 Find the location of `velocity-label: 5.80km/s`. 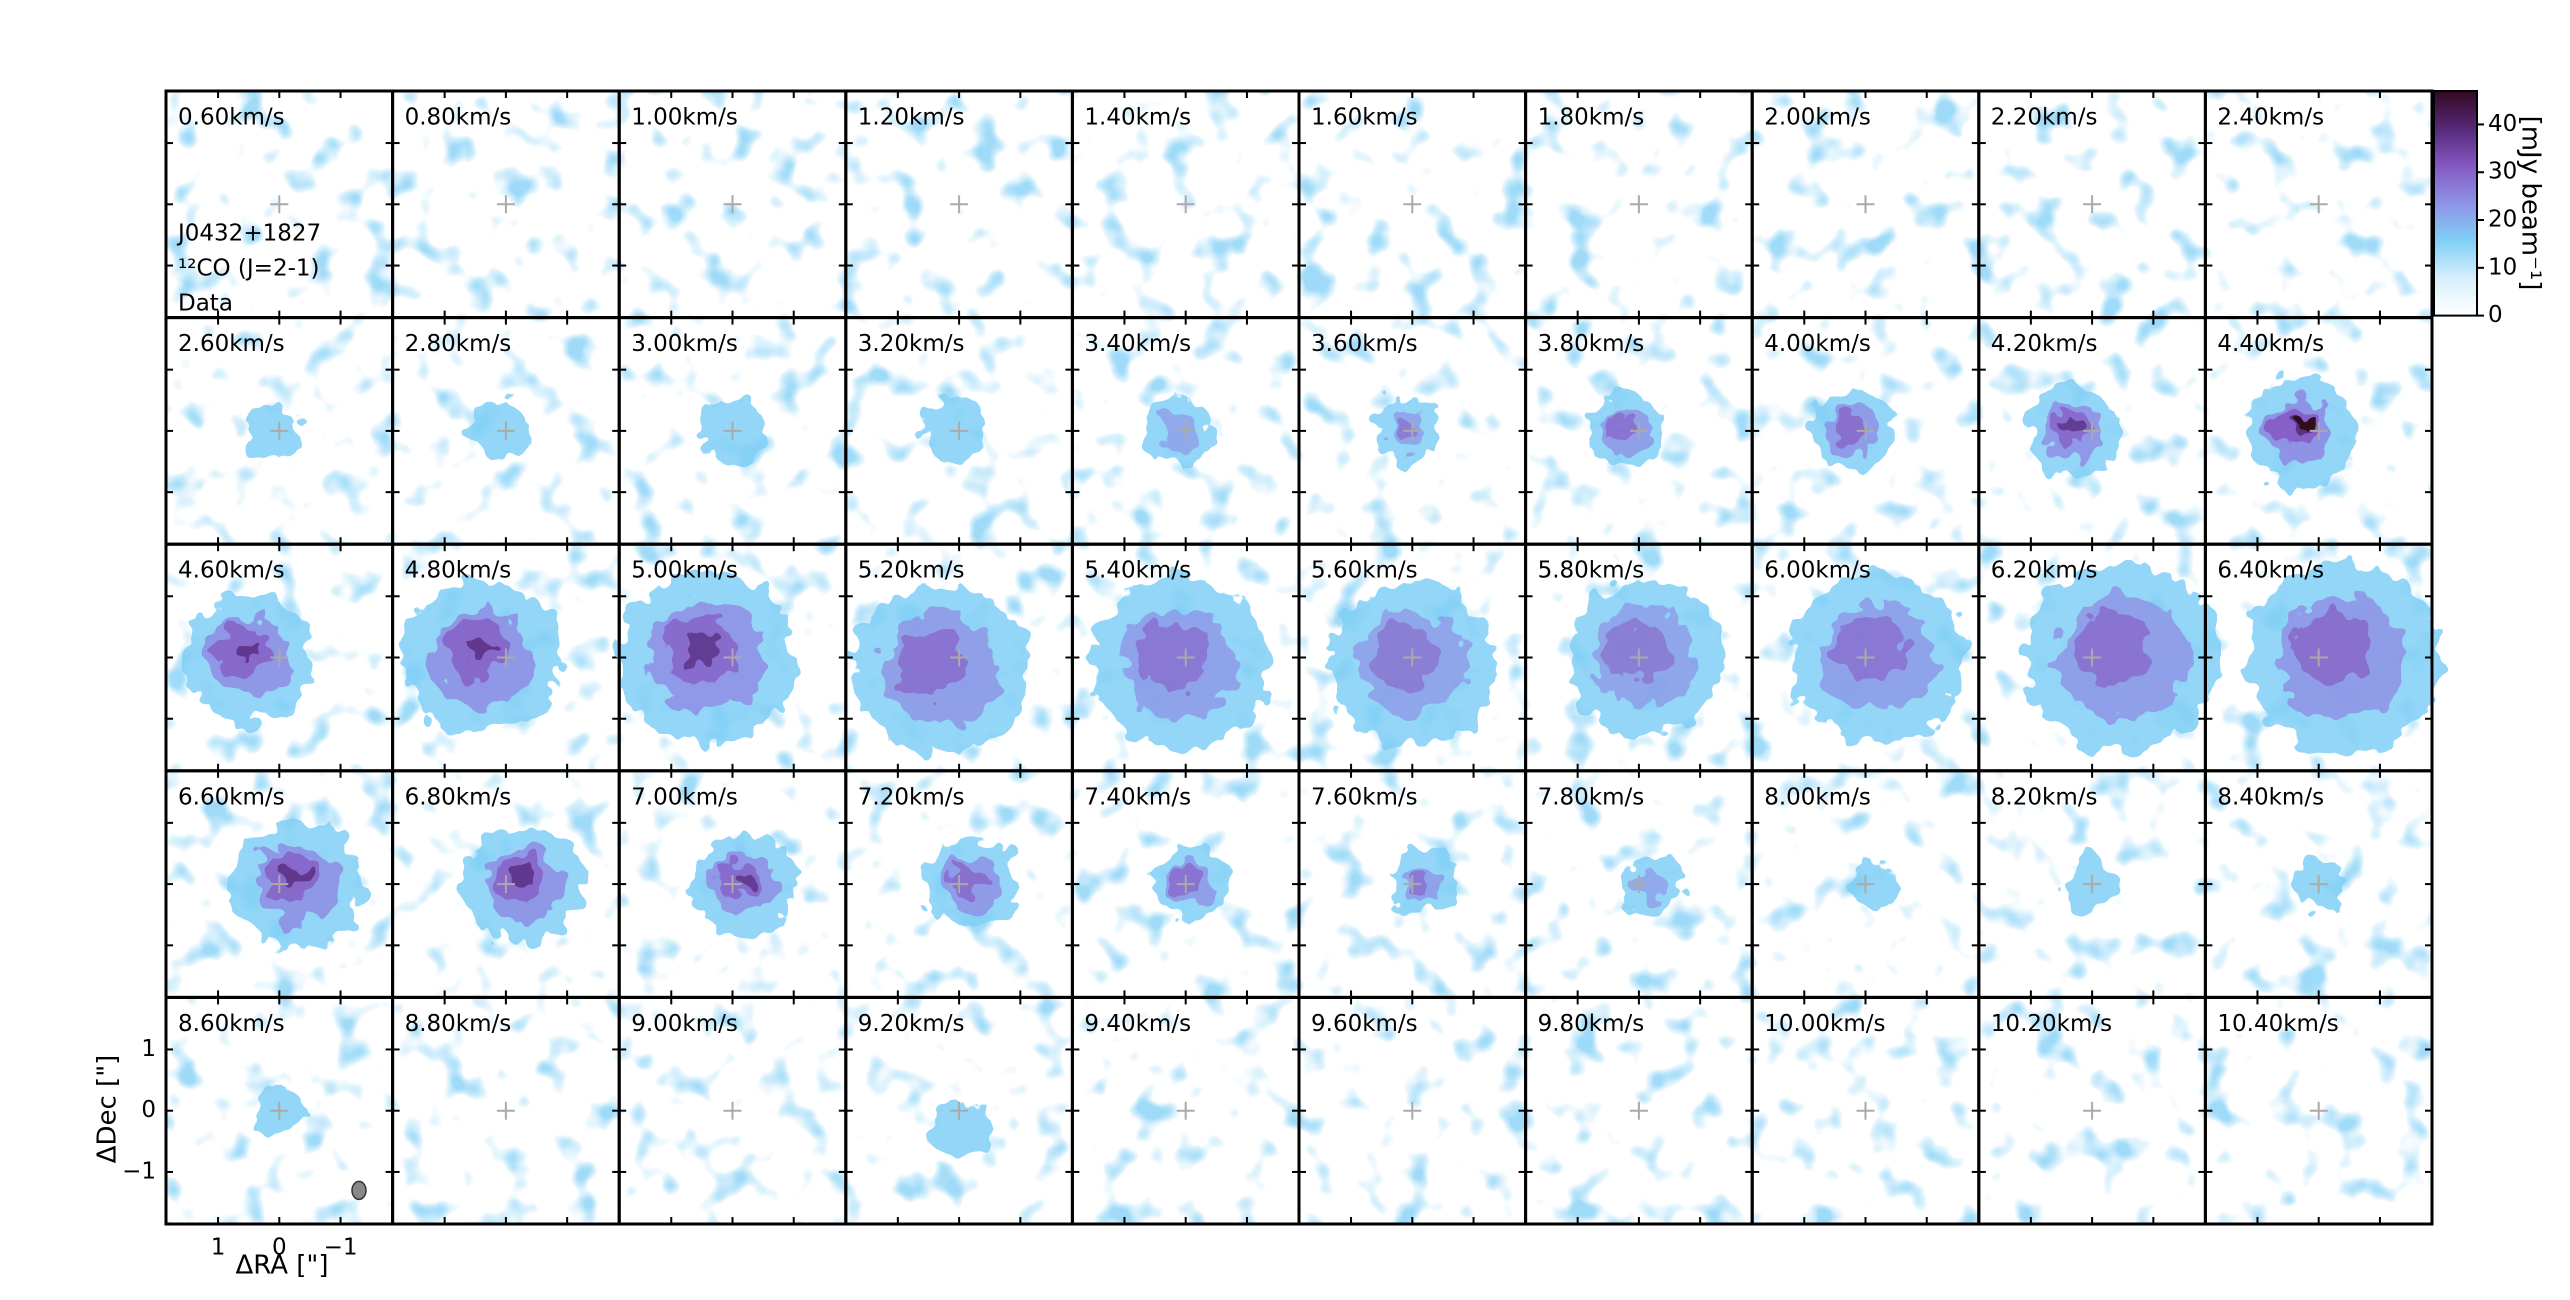

velocity-label: 5.80km/s is located at coordinates (1591, 571).